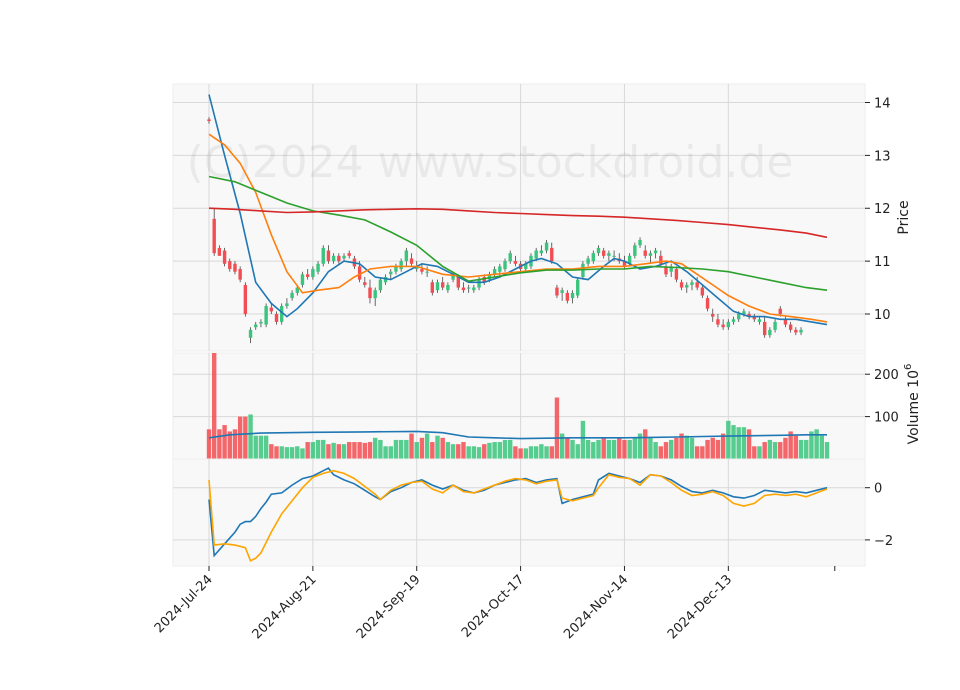  What do you see at coordinates (883, 541) in the screenshot?
I see `oscillator-tick-label: −2` at bounding box center [883, 541].